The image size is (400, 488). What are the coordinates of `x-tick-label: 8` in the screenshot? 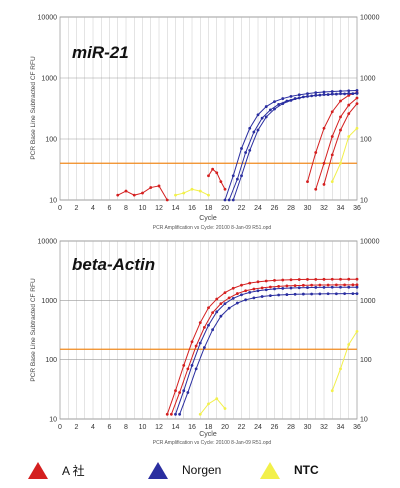 It's located at (126, 427).